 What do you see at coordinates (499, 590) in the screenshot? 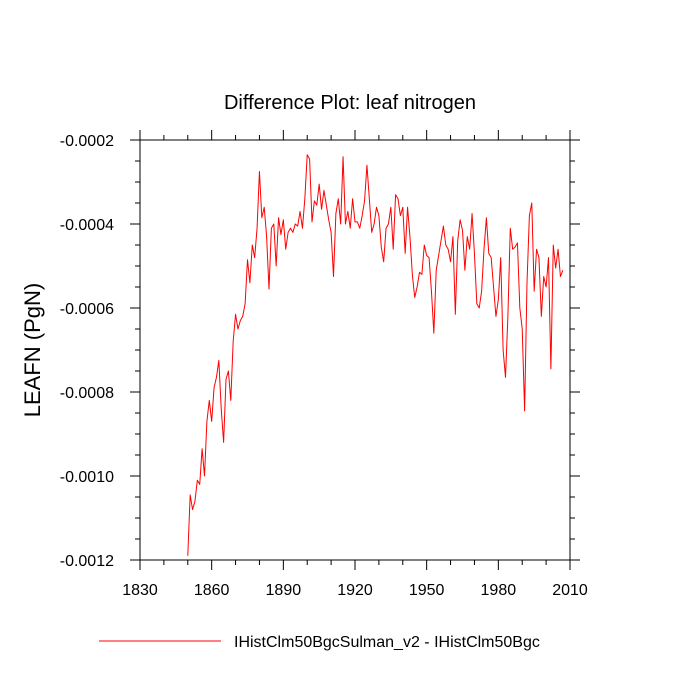
I see `x-tick-label: 1980` at bounding box center [499, 590].